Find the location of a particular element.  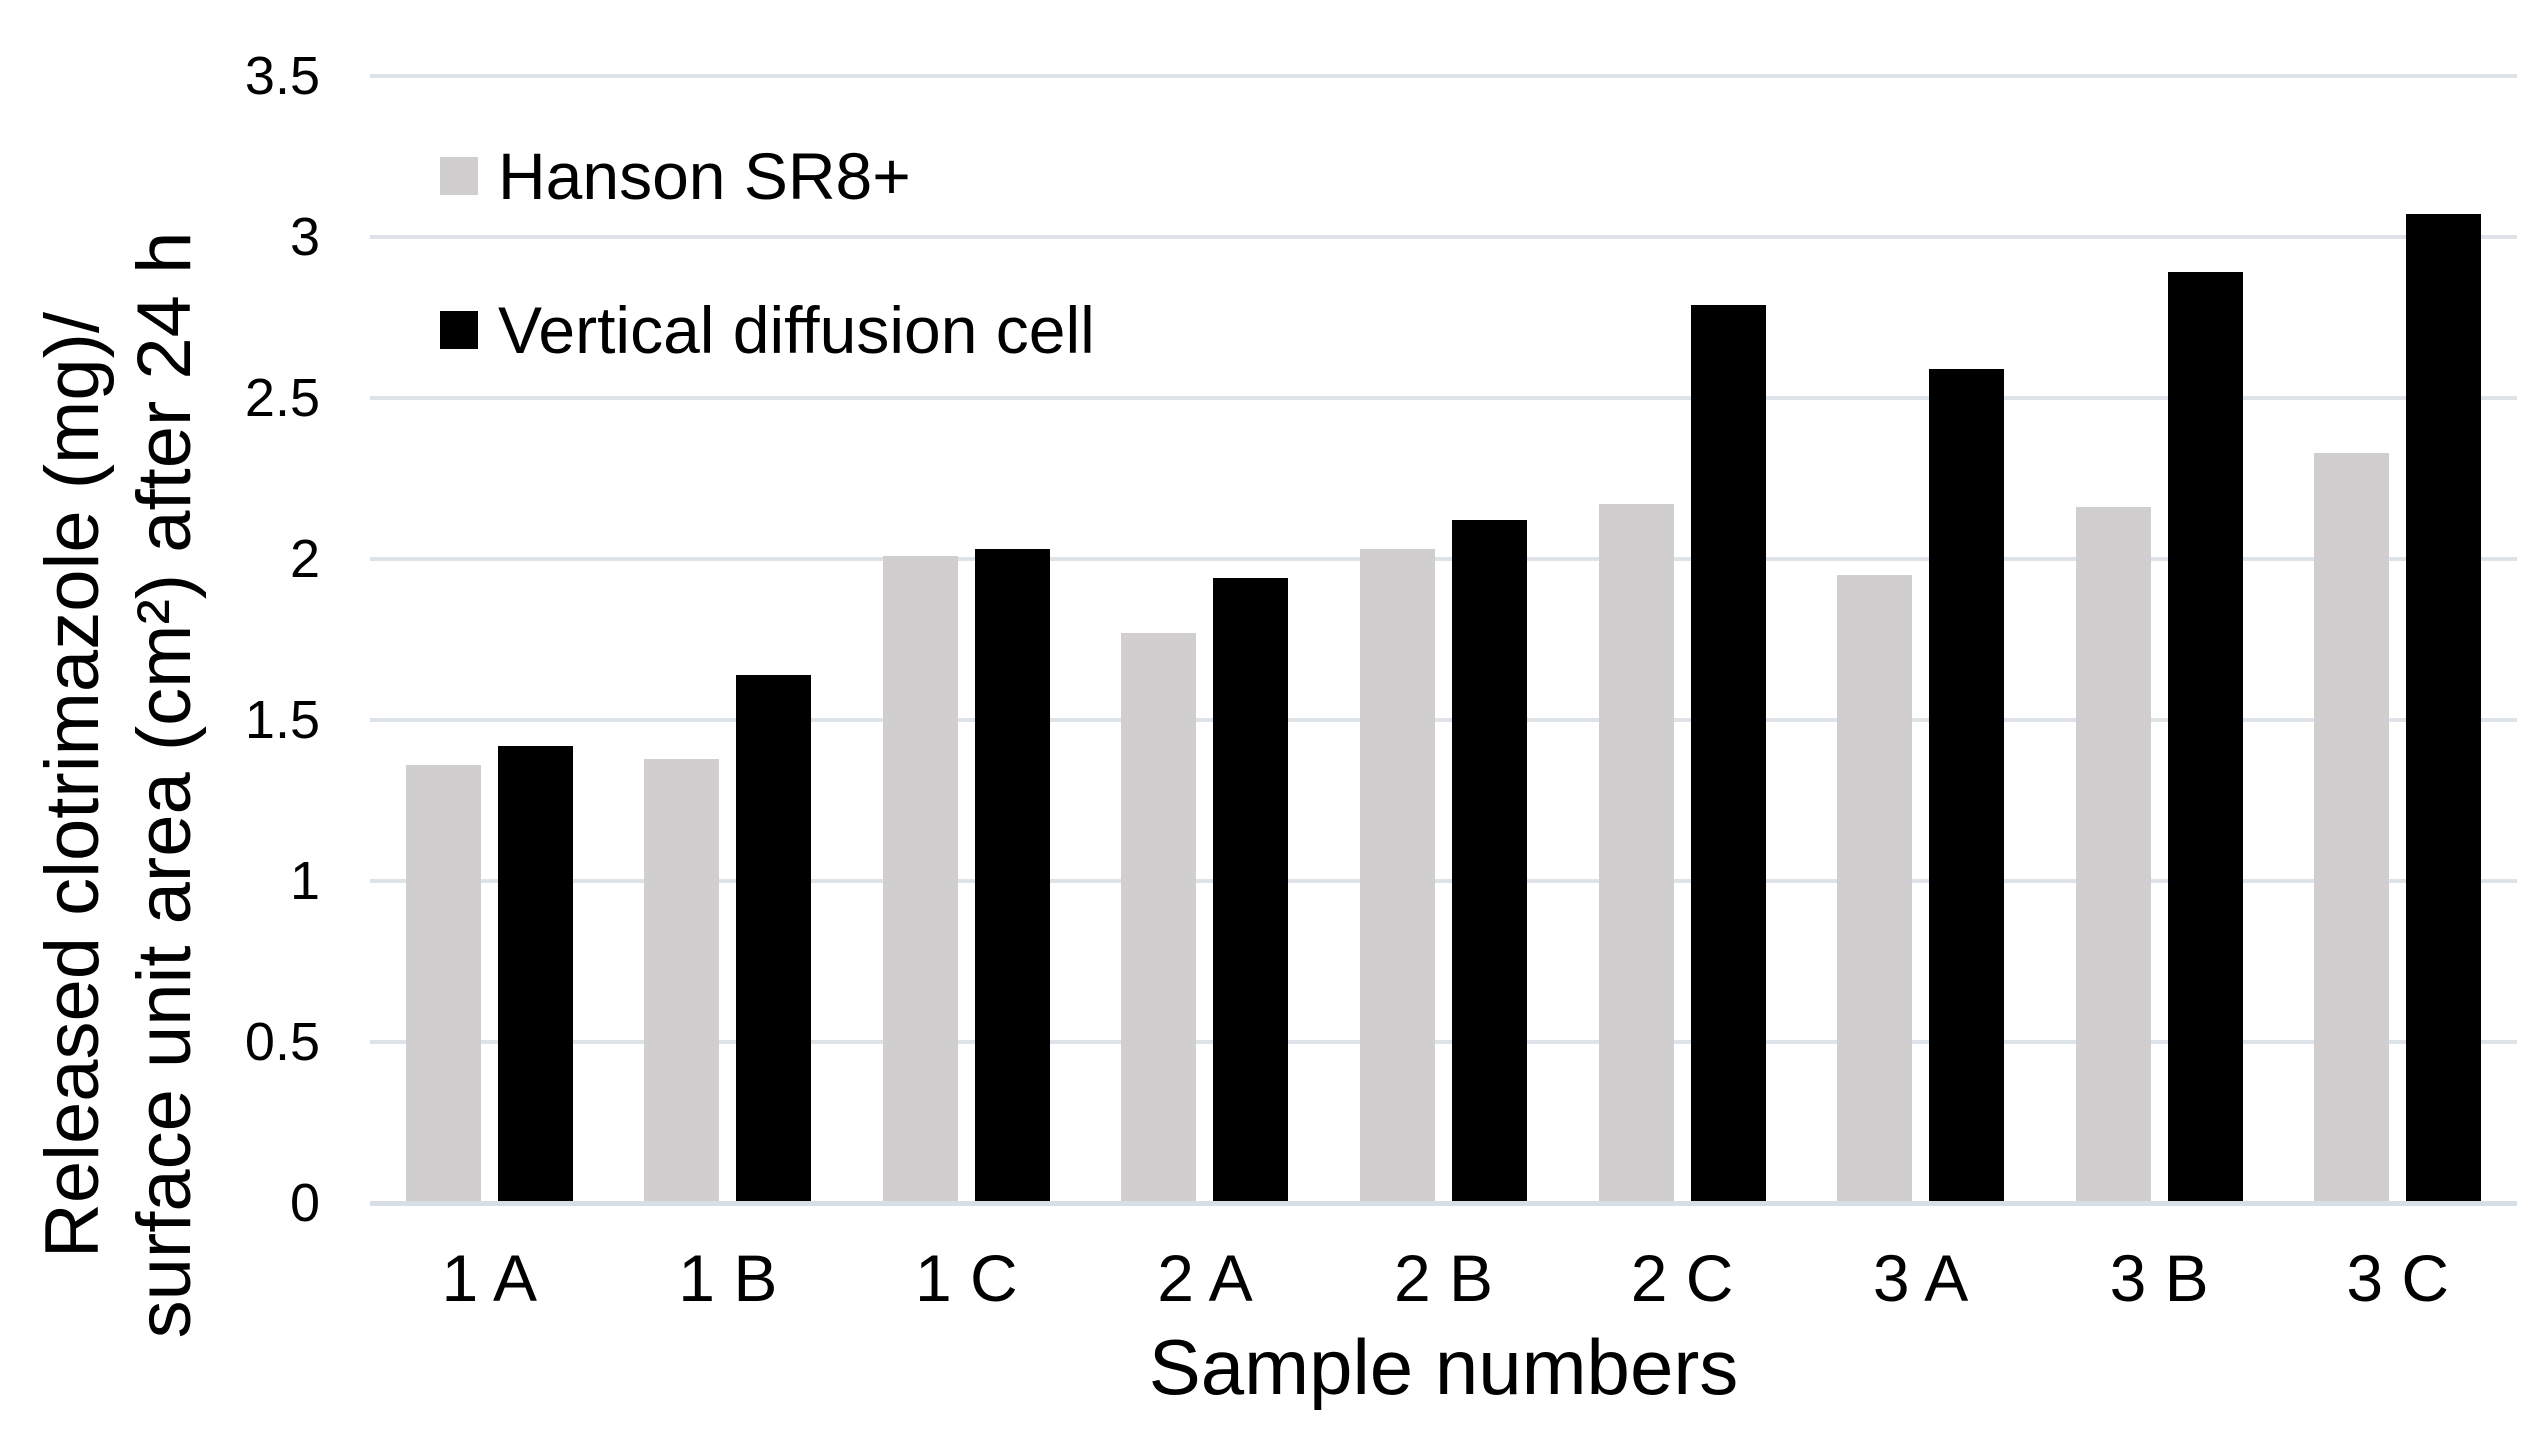

y-tick-label-2.5: 2.5 is located at coordinates (282, 398).